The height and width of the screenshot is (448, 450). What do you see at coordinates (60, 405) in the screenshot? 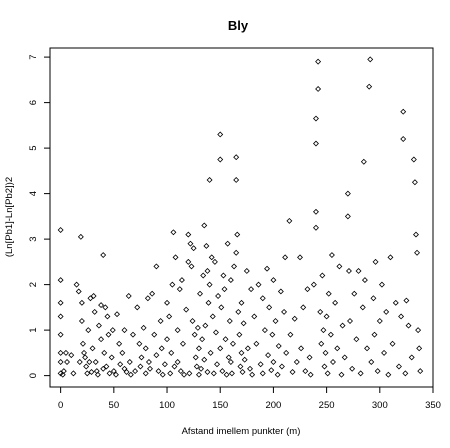
I see `x-tick-label: 0` at bounding box center [60, 405].